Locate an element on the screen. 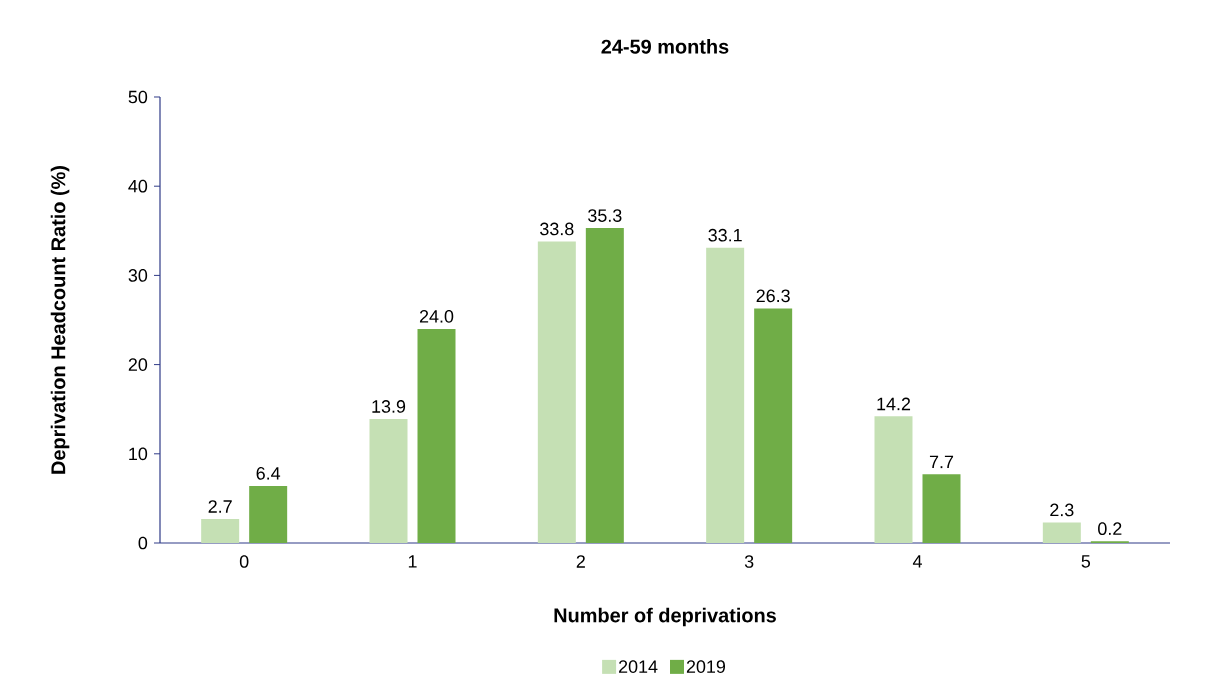 This screenshot has height=685, width=1216. data-label: 6.4 is located at coordinates (268, 473).